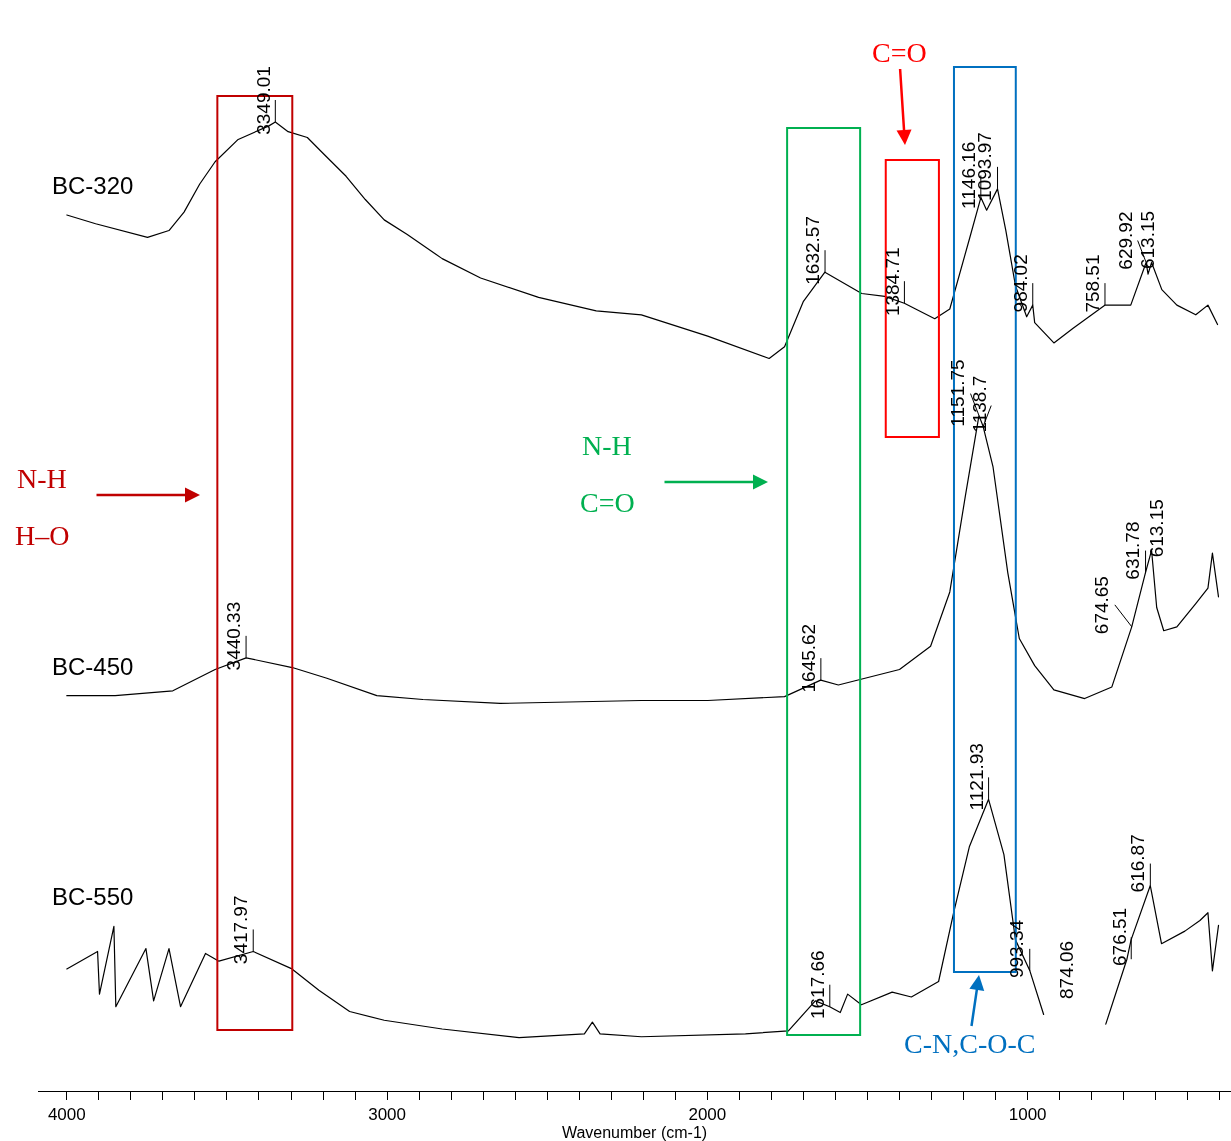 This screenshot has width=1231, height=1141. What do you see at coordinates (1021, 283) in the screenshot?
I see `annotation: 984.02` at bounding box center [1021, 283].